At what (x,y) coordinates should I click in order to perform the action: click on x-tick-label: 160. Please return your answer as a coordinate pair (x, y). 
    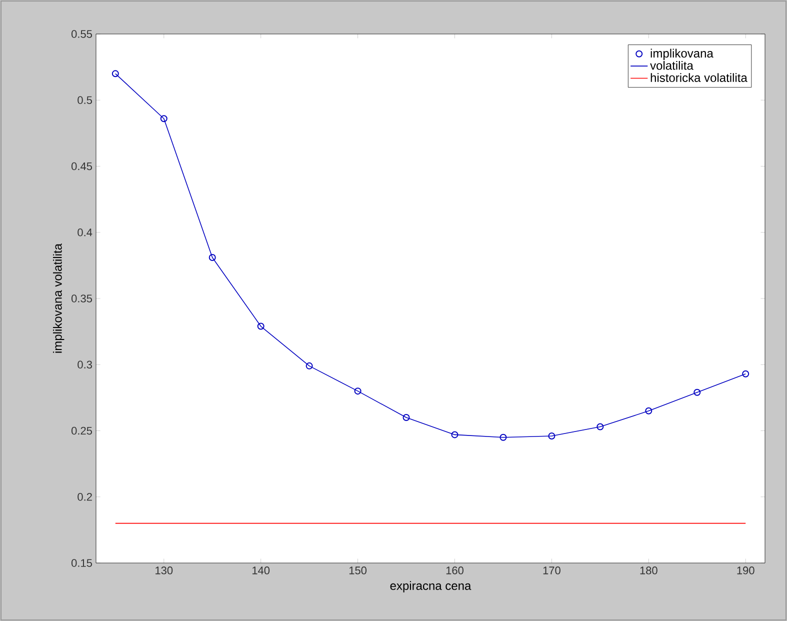
    Looking at the image, I should click on (455, 570).